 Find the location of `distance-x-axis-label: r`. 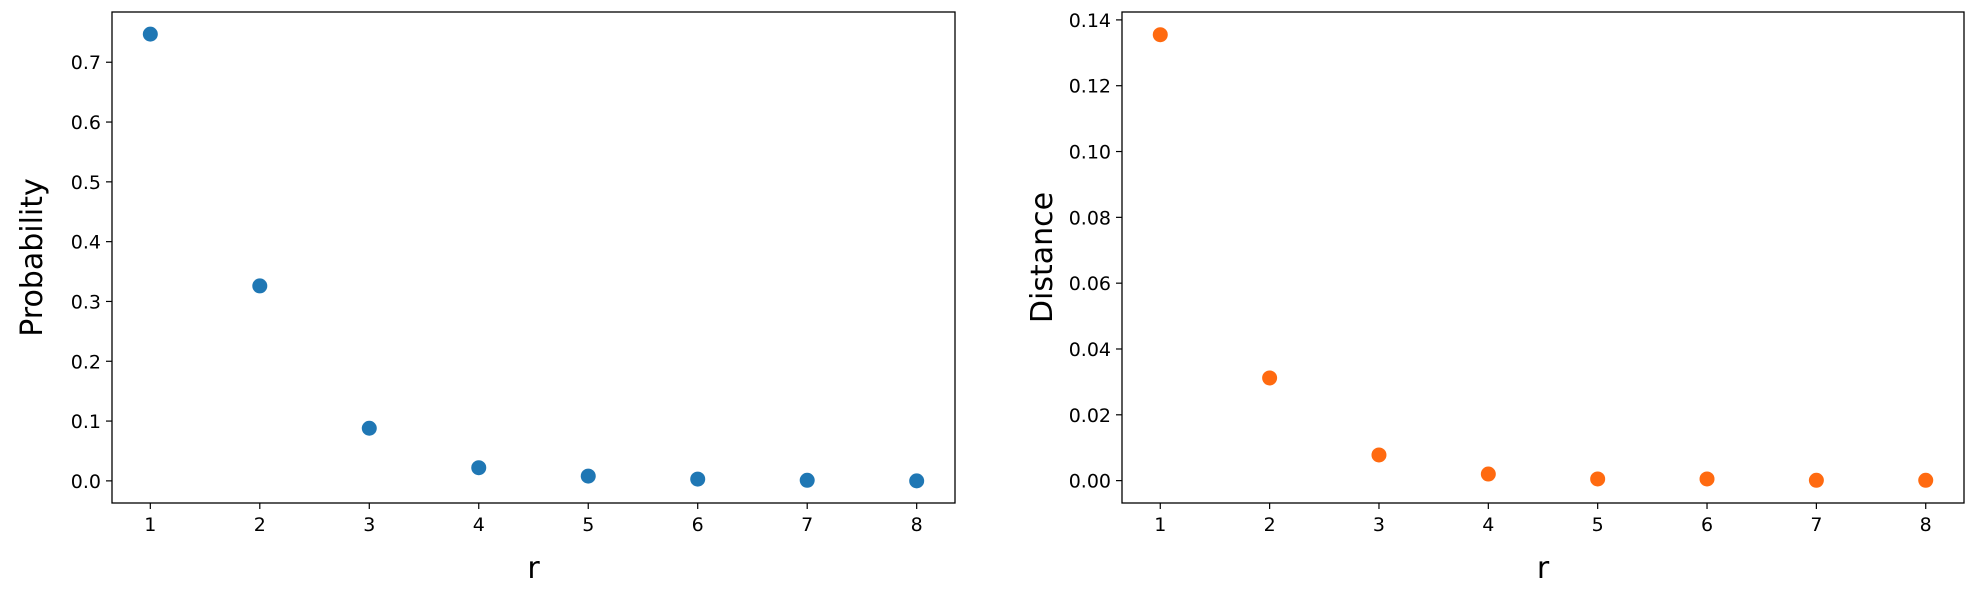

distance-x-axis-label: r is located at coordinates (1543, 568).